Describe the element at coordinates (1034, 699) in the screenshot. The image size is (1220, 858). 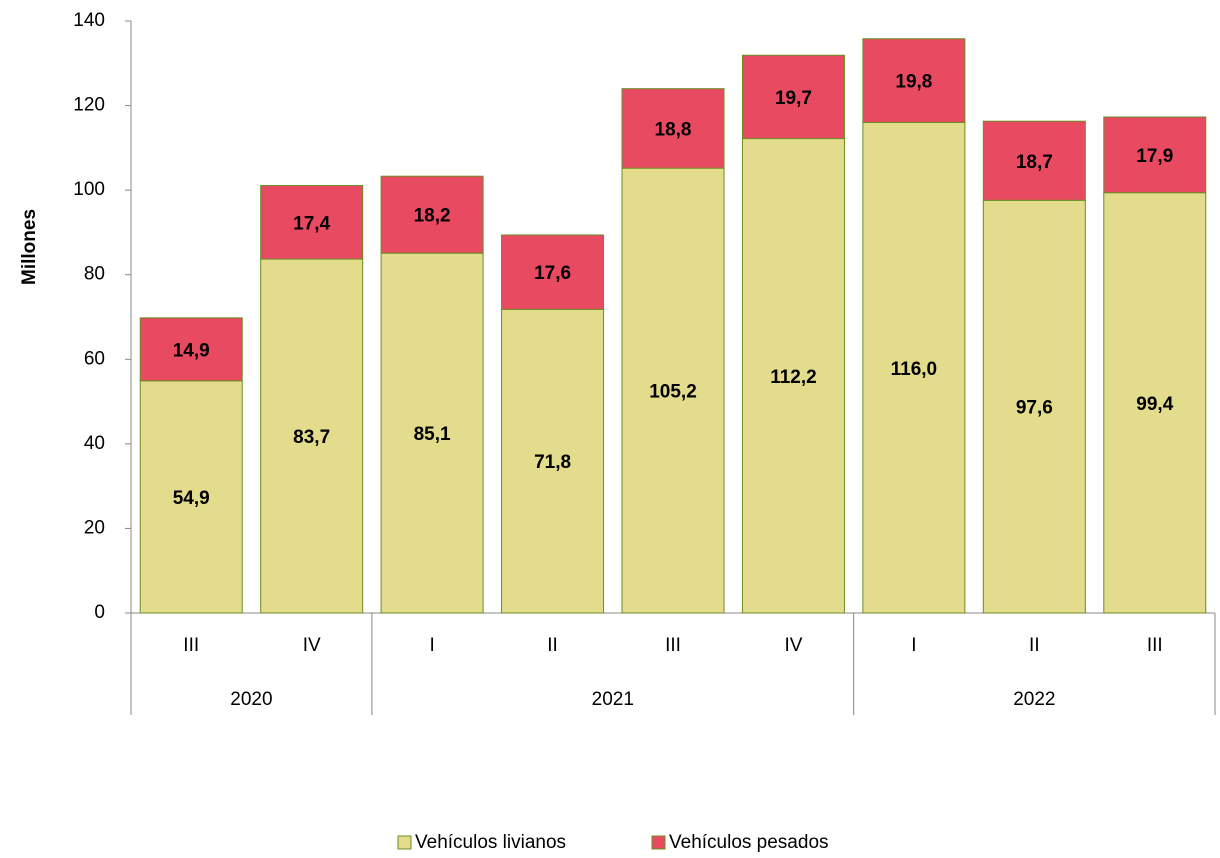
I see `x-group-label: 2022` at that location.